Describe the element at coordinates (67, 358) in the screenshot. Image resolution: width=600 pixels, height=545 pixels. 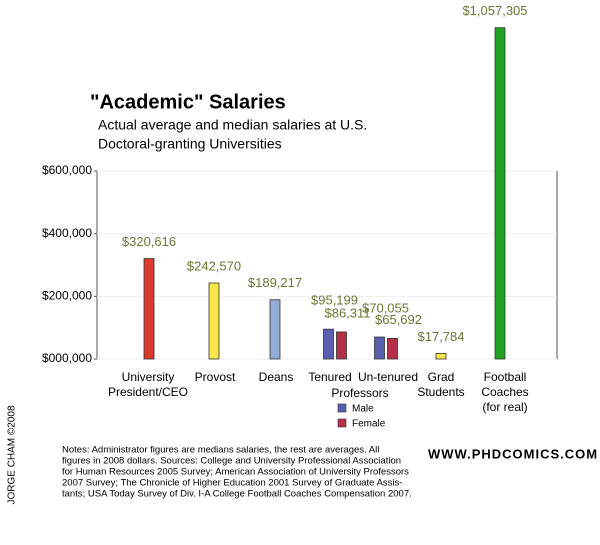
I see `y-tick-label: $000,000` at that location.